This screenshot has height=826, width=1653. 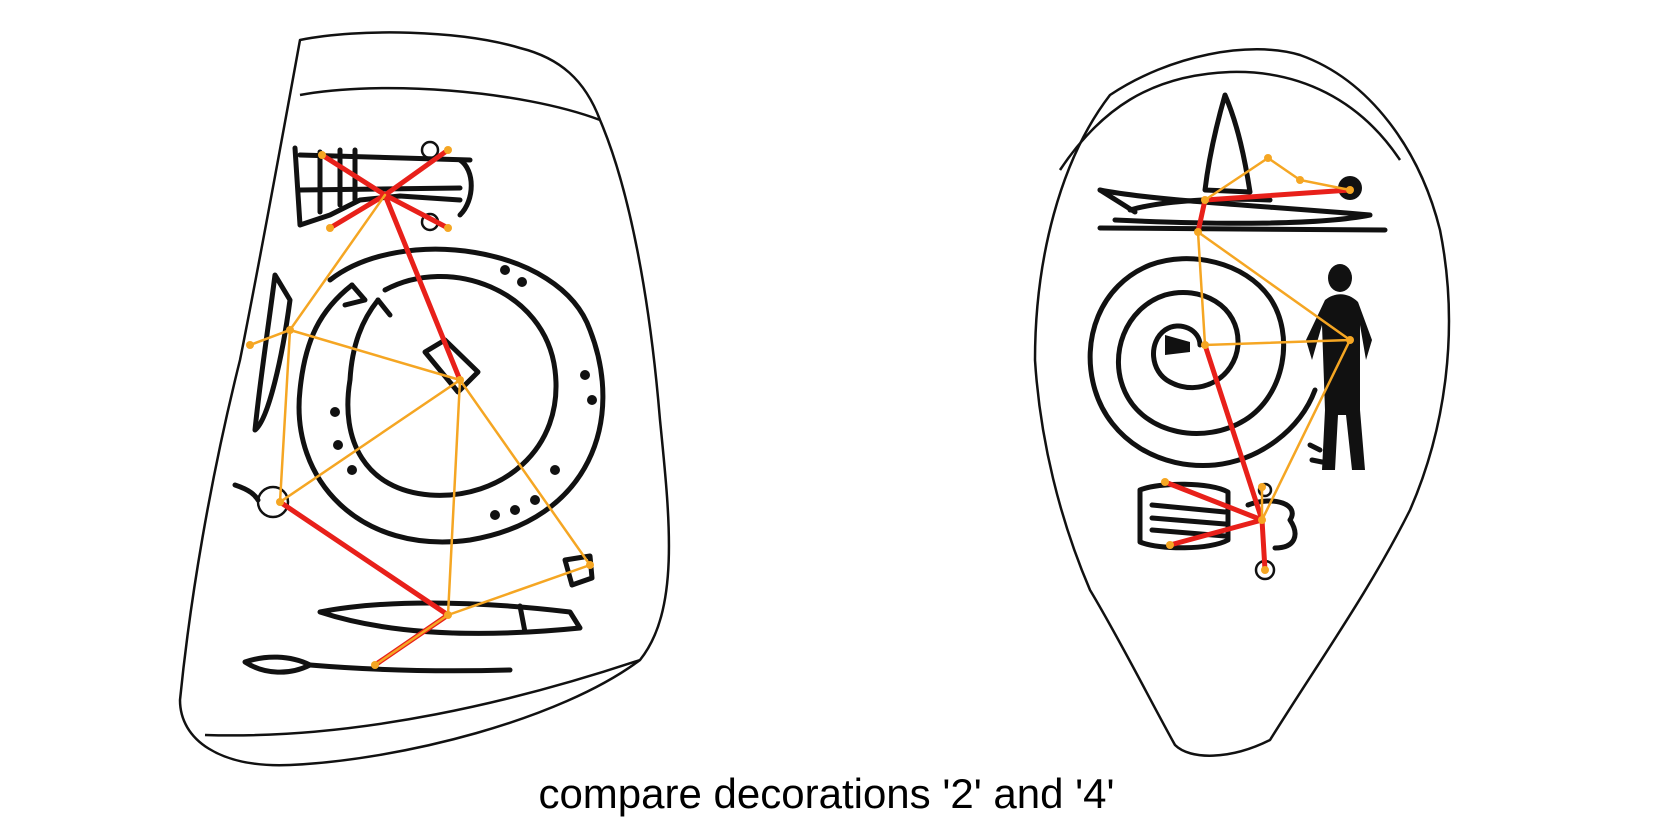 What do you see at coordinates (451, 395) in the screenshot?
I see `concentric-circle-icon` at bounding box center [451, 395].